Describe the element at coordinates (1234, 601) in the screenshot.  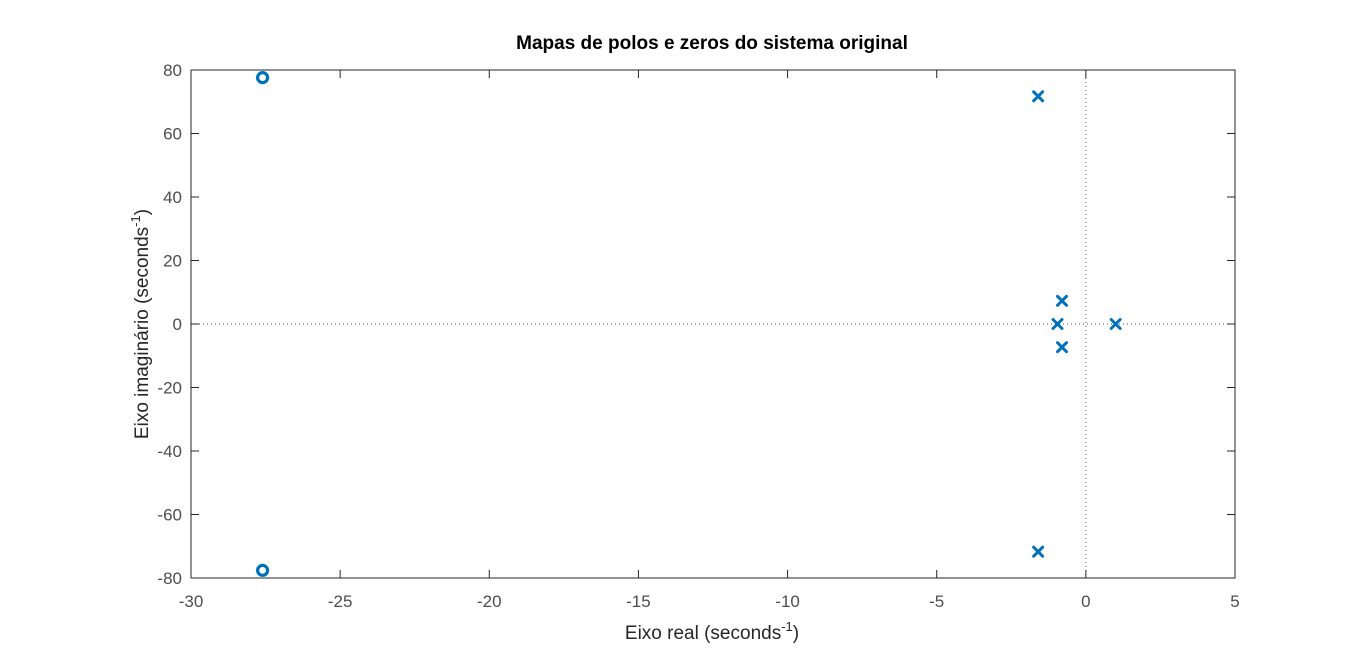
I see `x-tick-label: 5` at that location.